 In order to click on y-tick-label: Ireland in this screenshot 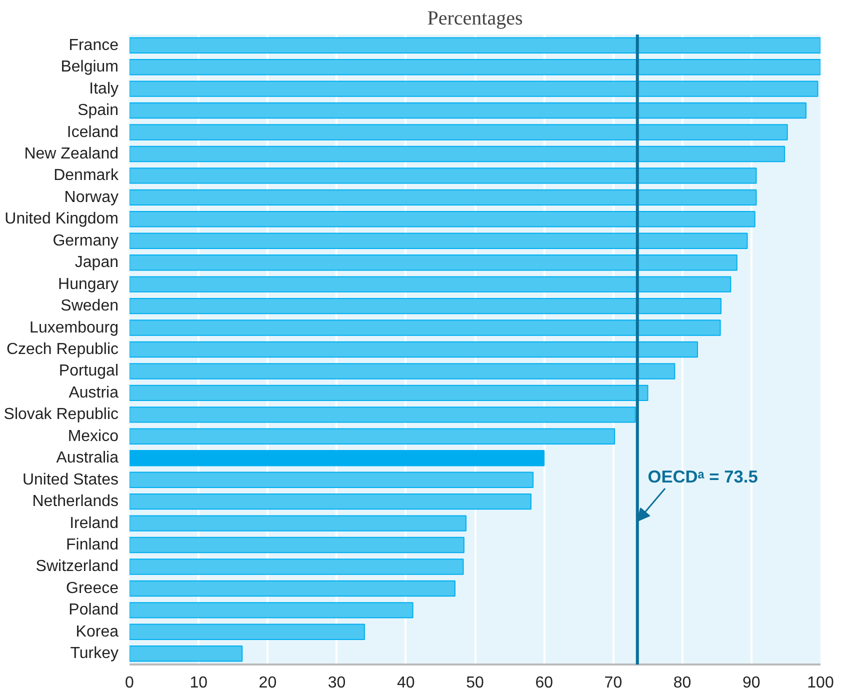, I will do `click(94, 523)`.